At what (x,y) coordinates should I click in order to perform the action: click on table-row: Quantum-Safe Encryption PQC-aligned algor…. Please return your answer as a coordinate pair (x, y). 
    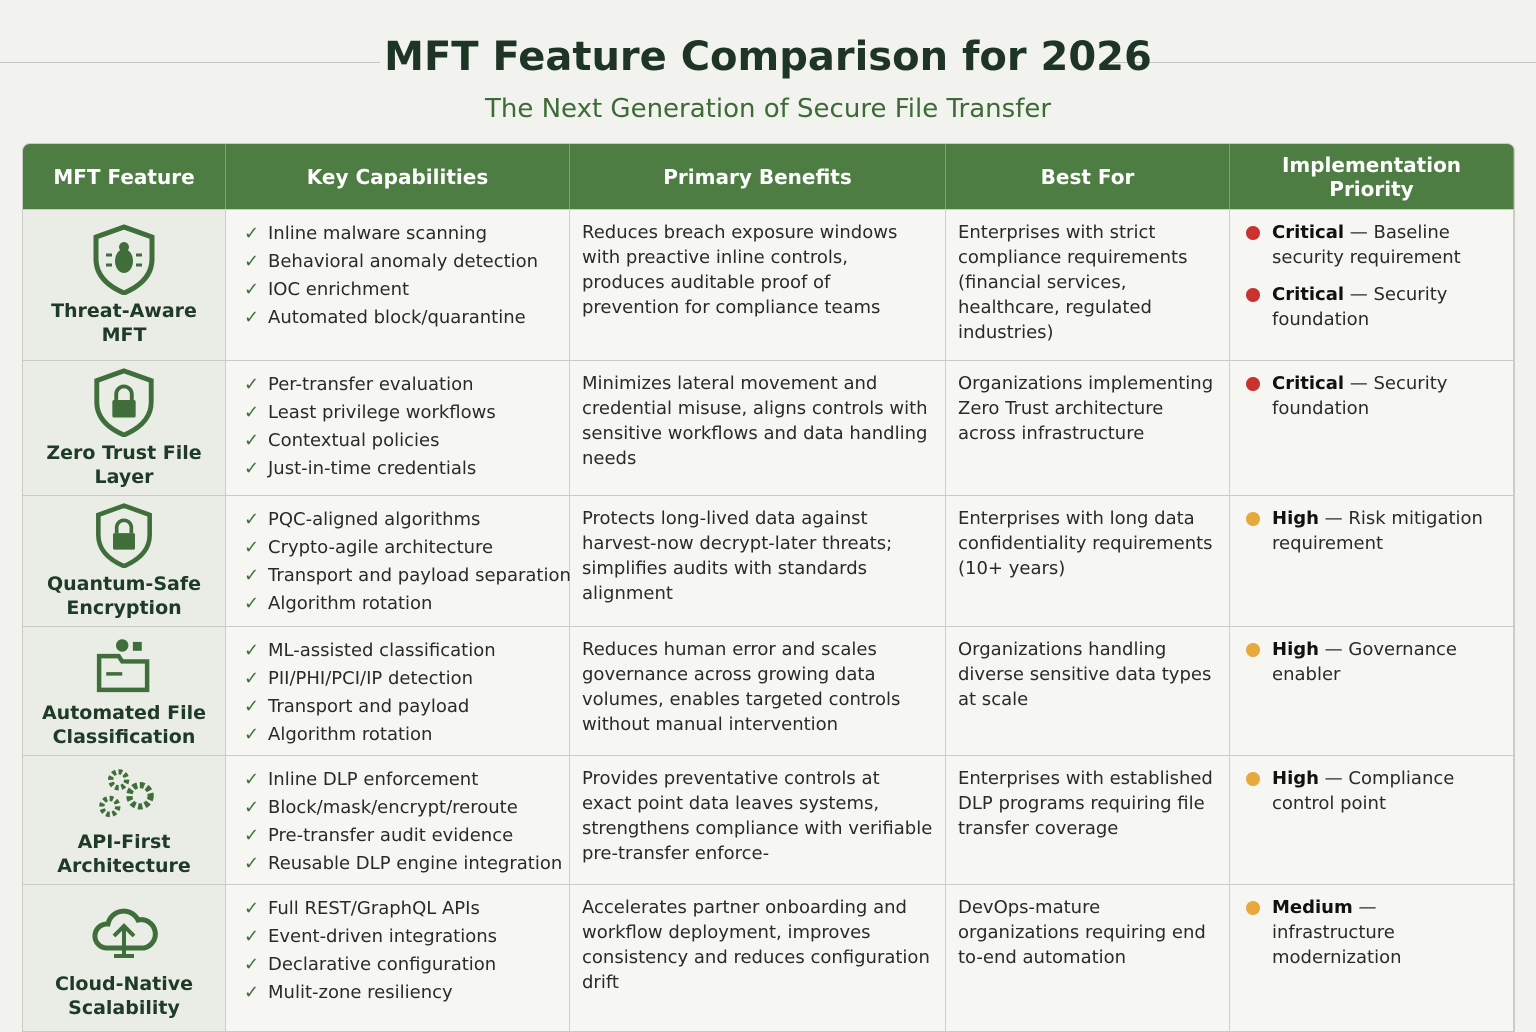
    Looking at the image, I should click on (768, 560).